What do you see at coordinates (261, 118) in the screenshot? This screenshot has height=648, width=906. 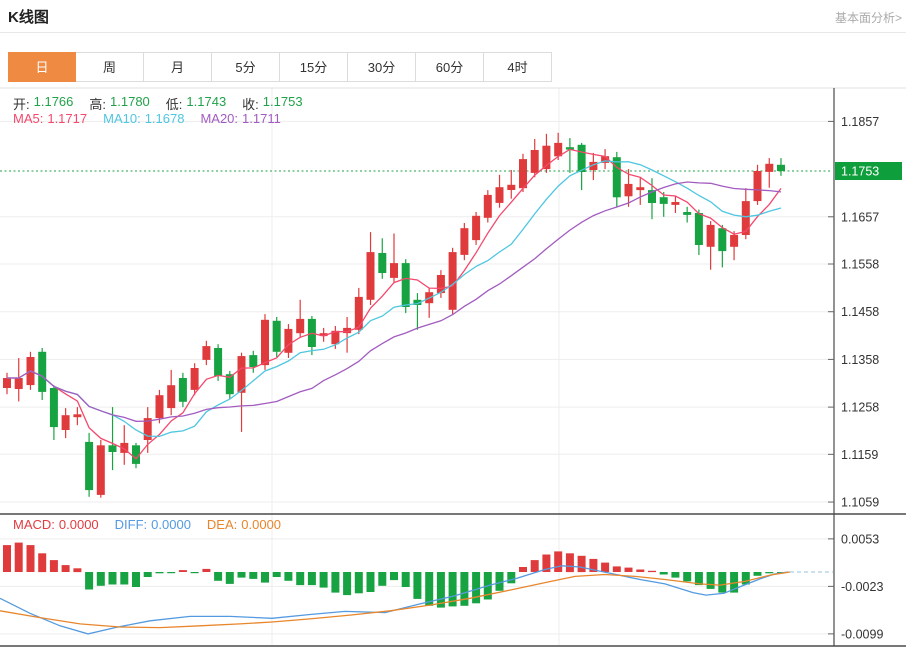 I see `ma20-value: 1.1711` at bounding box center [261, 118].